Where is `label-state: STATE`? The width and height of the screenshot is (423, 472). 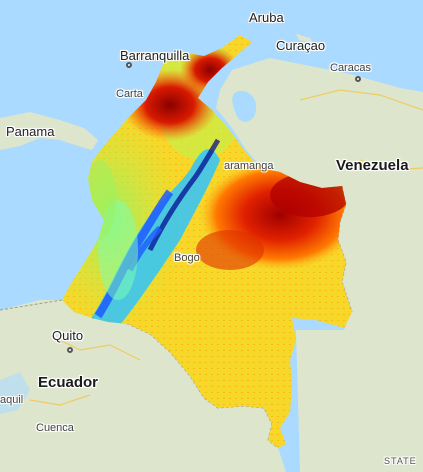 label-state: STATE is located at coordinates (400, 461).